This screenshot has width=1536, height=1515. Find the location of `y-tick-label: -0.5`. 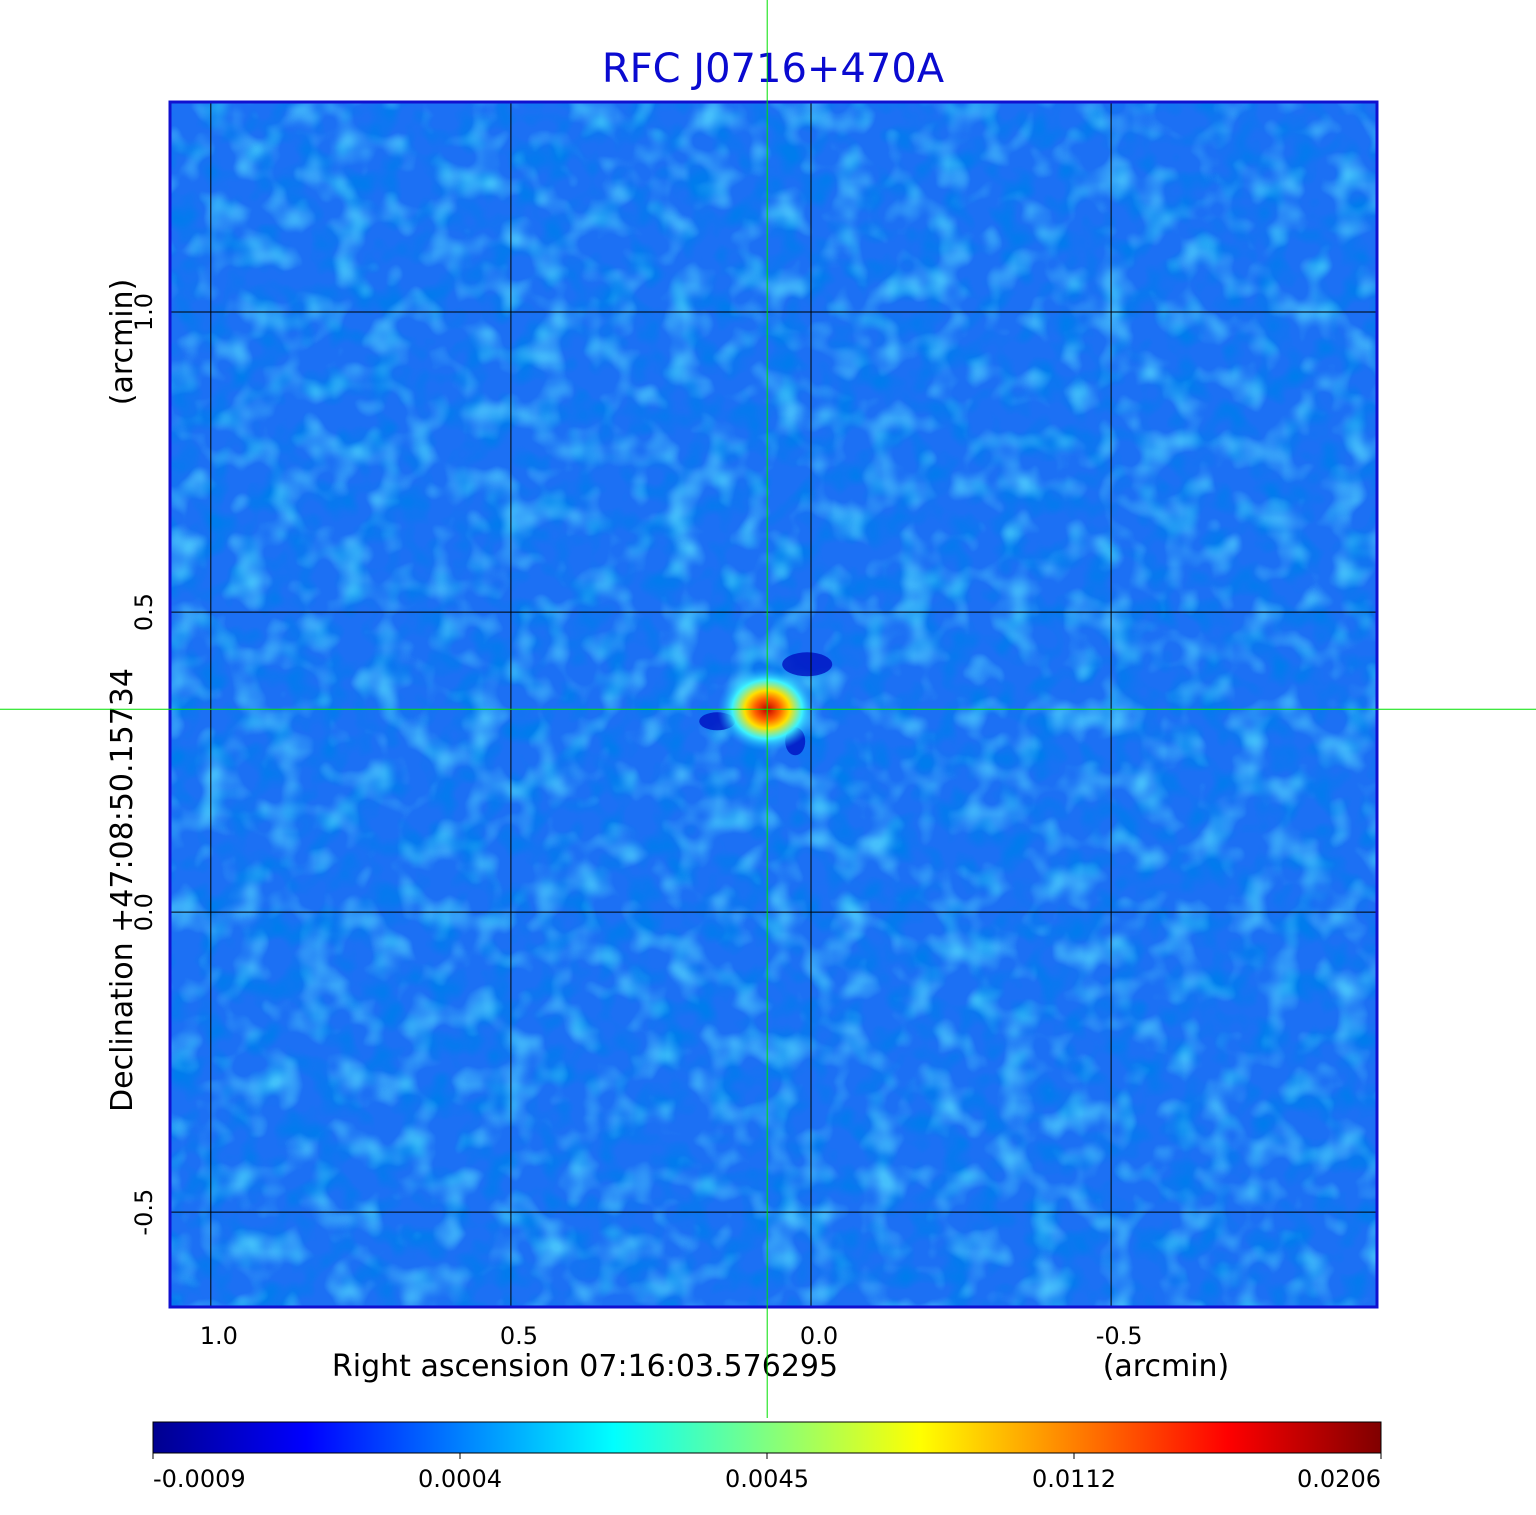

y-tick-label: -0.5 is located at coordinates (144, 1212).